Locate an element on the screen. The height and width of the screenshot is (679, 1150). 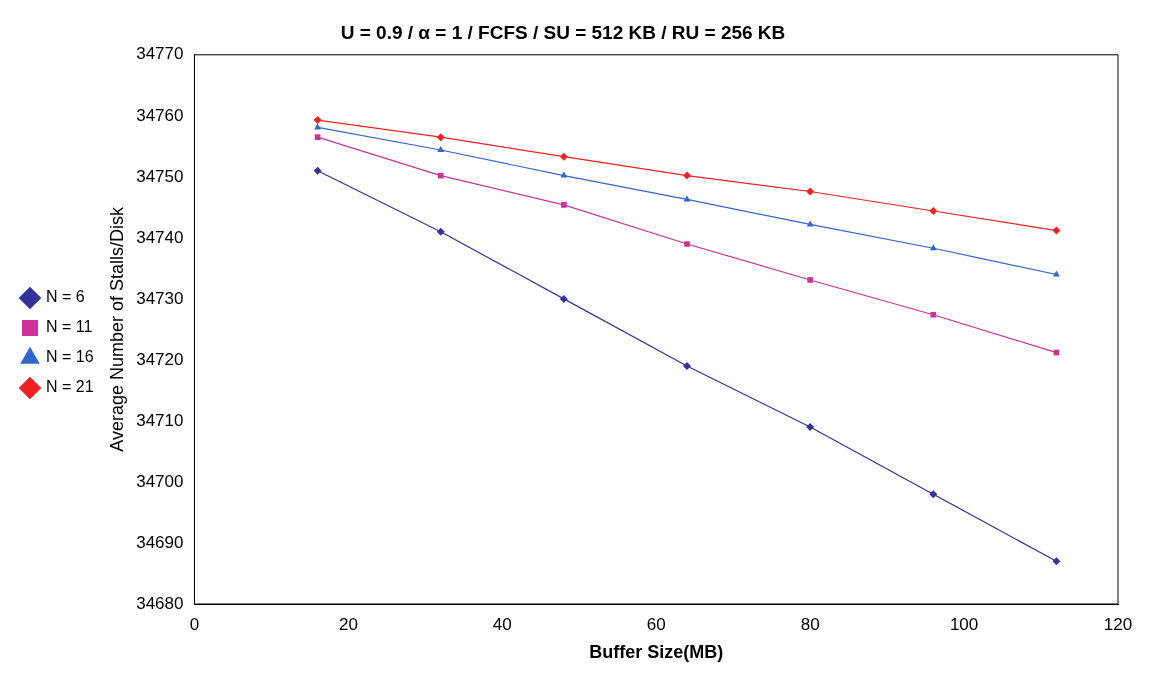
x-tick-label: 20 is located at coordinates (348, 624).